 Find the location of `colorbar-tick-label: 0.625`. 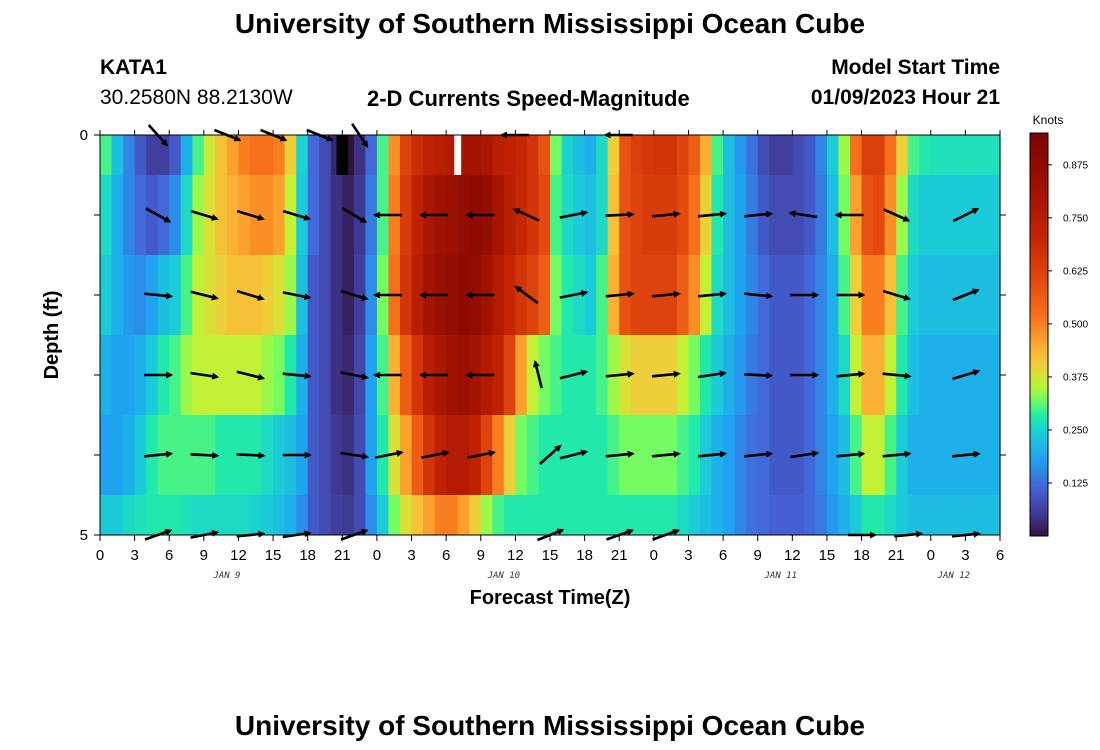

colorbar-tick-label: 0.625 is located at coordinates (1075, 271).